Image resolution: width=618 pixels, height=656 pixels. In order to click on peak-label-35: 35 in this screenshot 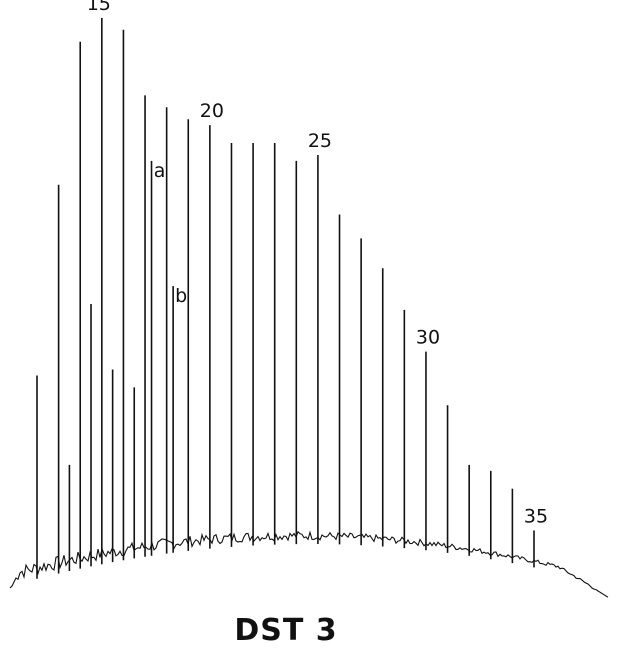, I will do `click(536, 516)`.